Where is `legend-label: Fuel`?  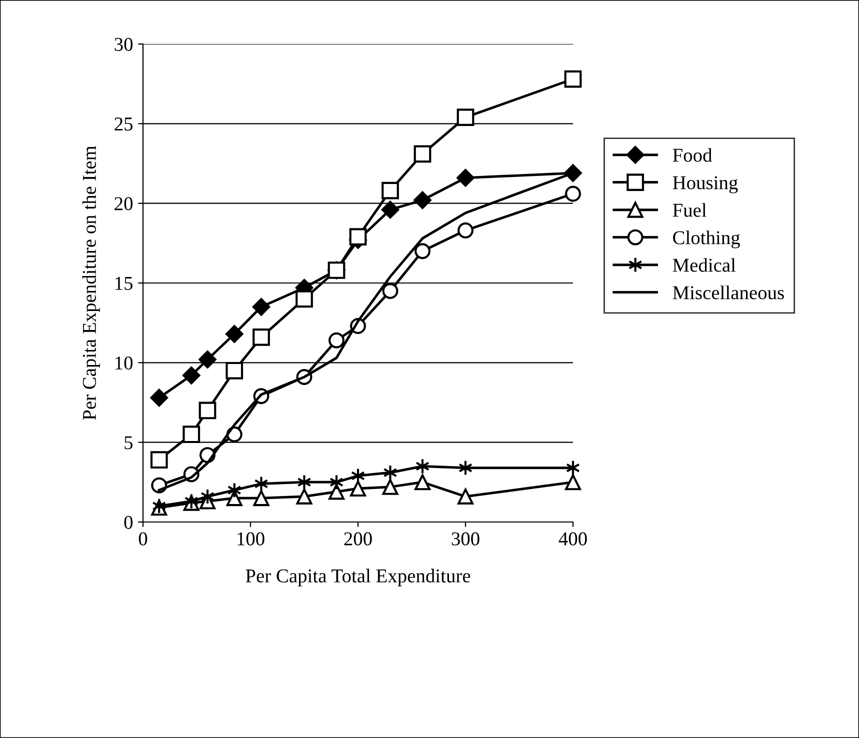 legend-label: Fuel is located at coordinates (689, 210).